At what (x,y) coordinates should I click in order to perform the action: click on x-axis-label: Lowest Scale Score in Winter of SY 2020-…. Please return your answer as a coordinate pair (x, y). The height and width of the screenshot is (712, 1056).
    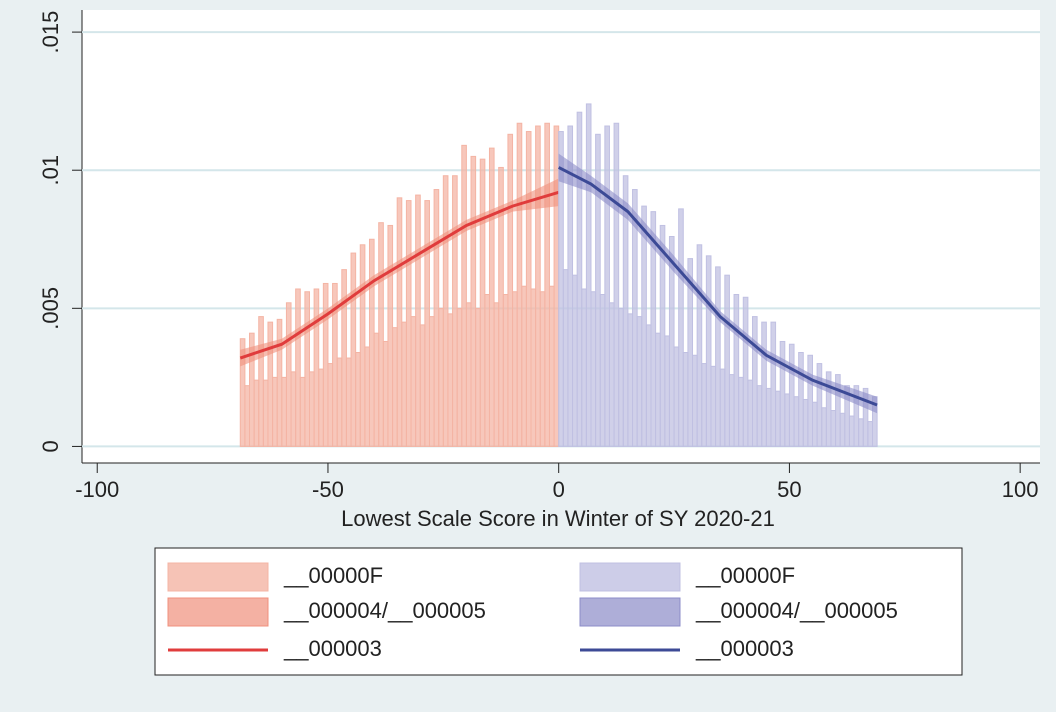
    Looking at the image, I should click on (558, 518).